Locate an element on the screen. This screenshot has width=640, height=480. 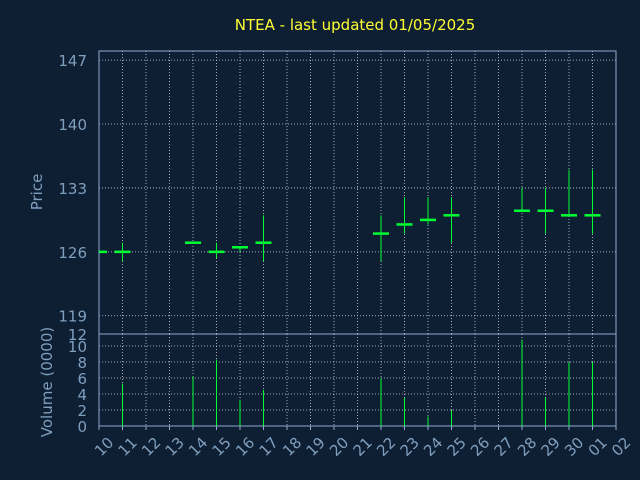
x-tick-label: 17 is located at coordinates (269, 447).